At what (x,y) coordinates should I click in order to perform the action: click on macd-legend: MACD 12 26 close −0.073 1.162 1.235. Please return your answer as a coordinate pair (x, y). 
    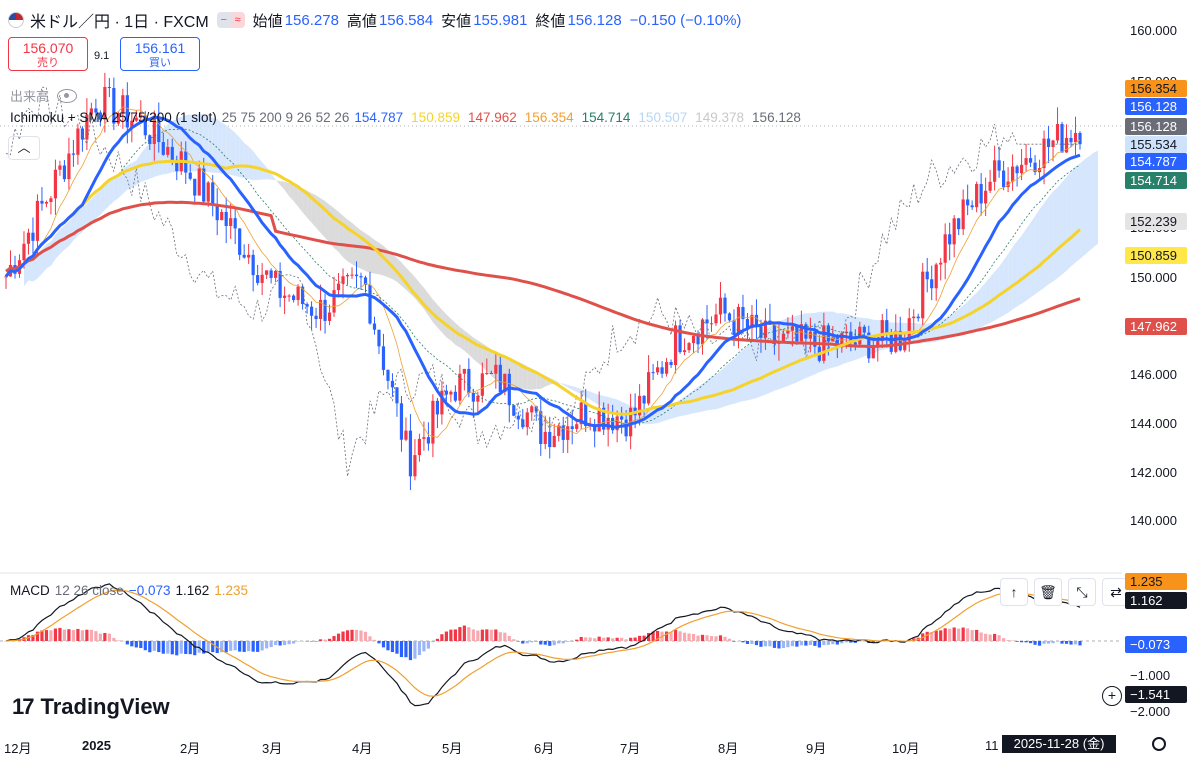
    Looking at the image, I should click on (129, 590).